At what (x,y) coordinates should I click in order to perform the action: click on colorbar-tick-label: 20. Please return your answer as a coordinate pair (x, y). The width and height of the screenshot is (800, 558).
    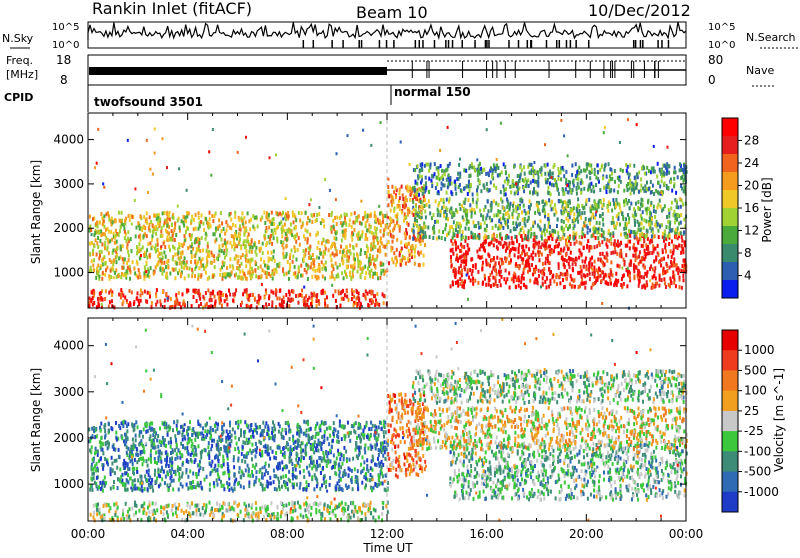
    Looking at the image, I should click on (751, 186).